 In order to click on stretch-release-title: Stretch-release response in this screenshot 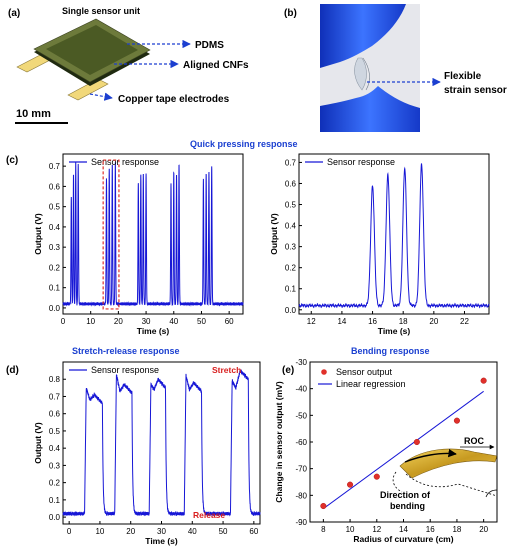, I will do `click(126, 351)`.